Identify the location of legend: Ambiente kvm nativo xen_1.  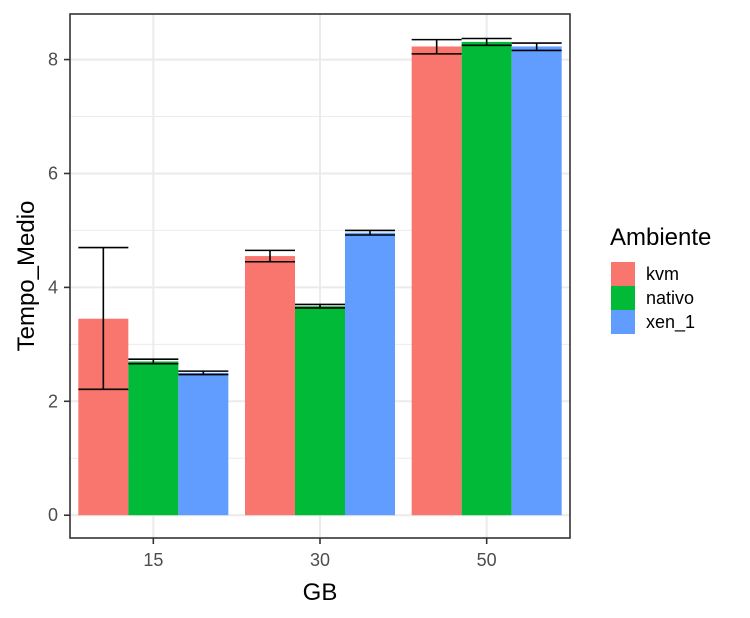
(660, 279).